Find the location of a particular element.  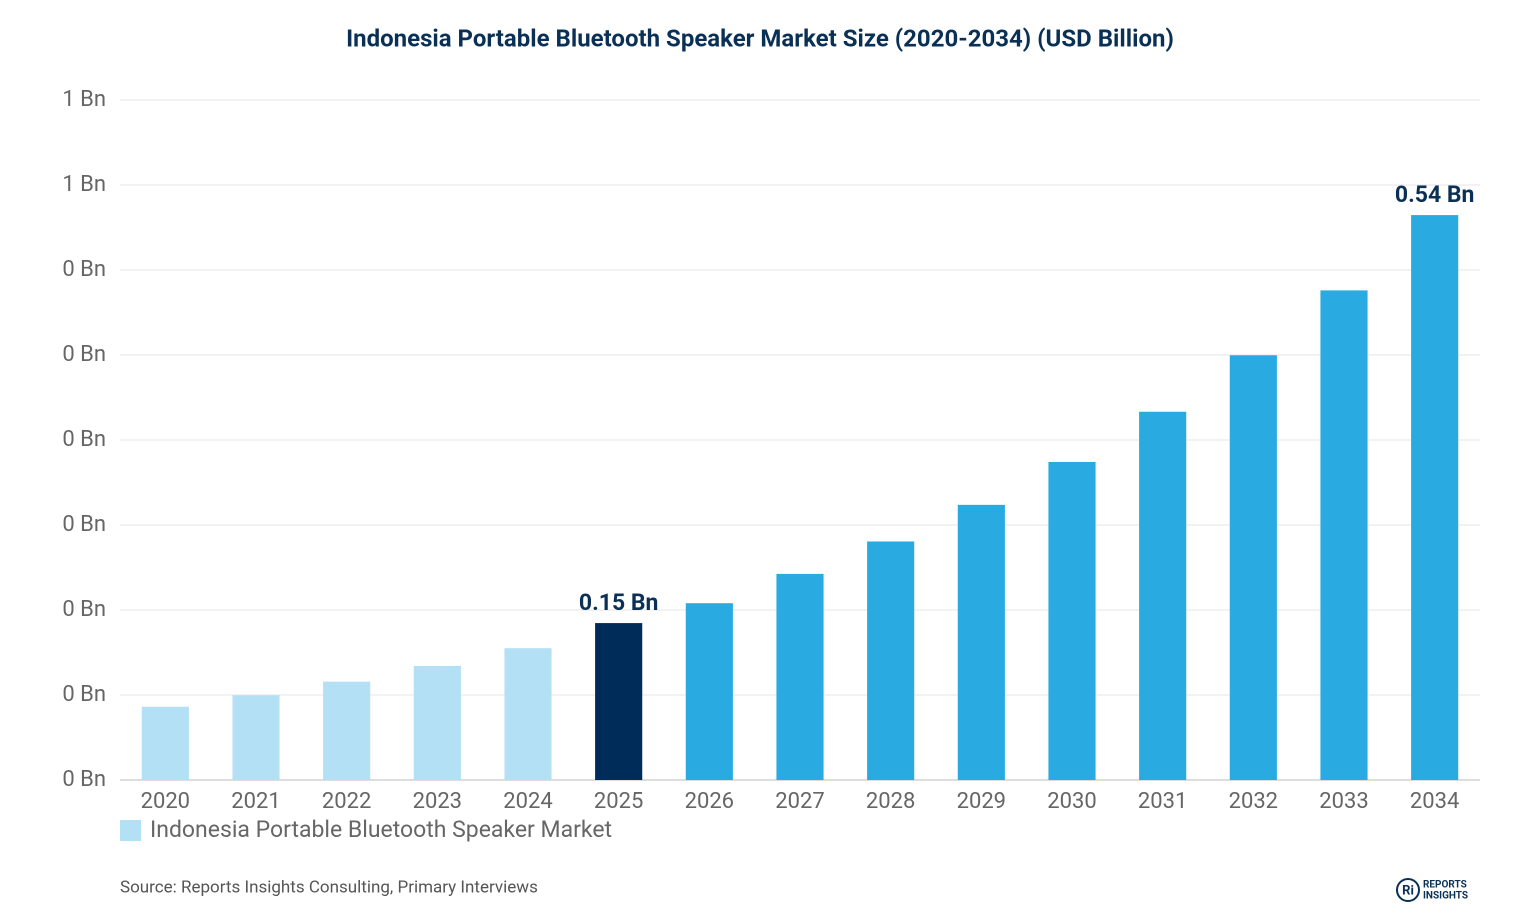

x-tick-label: 2026 is located at coordinates (709, 801).